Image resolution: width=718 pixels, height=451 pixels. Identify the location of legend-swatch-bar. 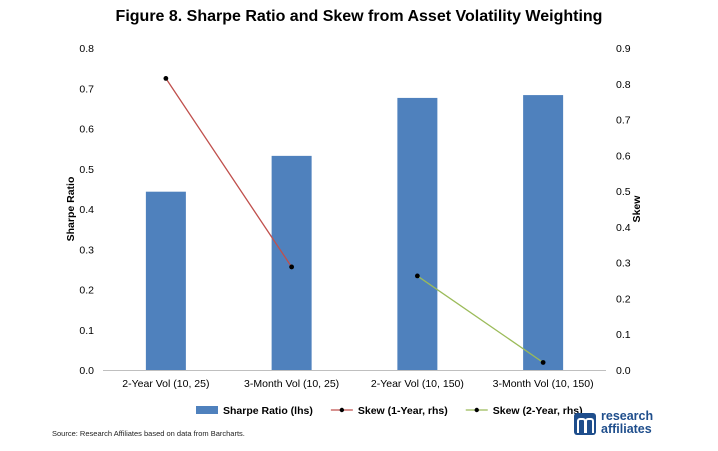
(207, 410).